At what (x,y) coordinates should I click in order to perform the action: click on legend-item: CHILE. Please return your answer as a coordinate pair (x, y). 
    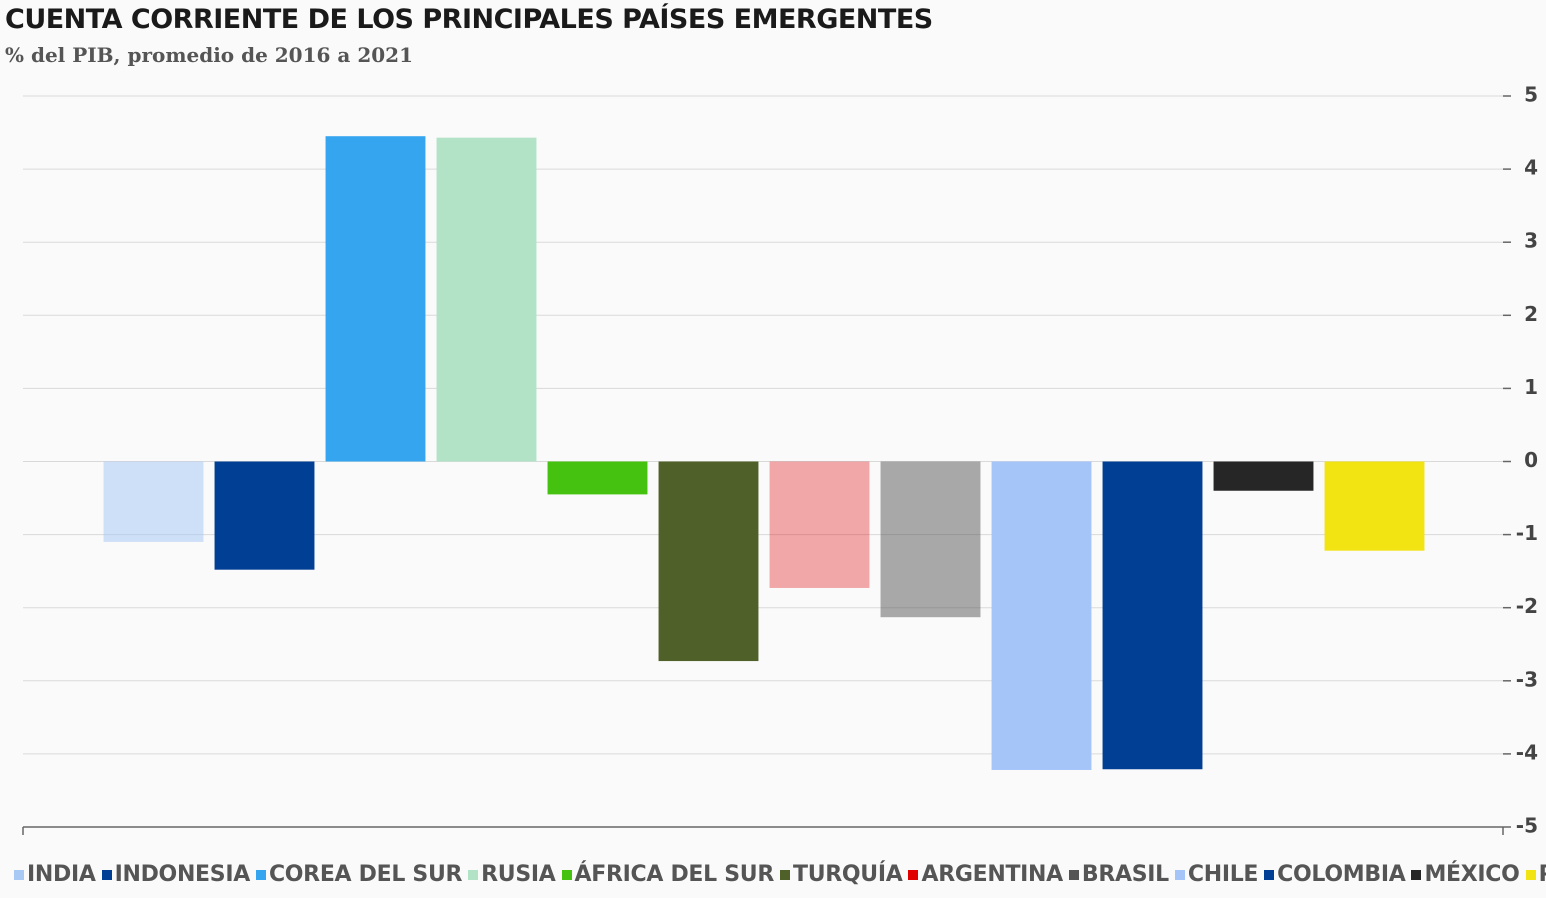
    Looking at the image, I should click on (1216, 874).